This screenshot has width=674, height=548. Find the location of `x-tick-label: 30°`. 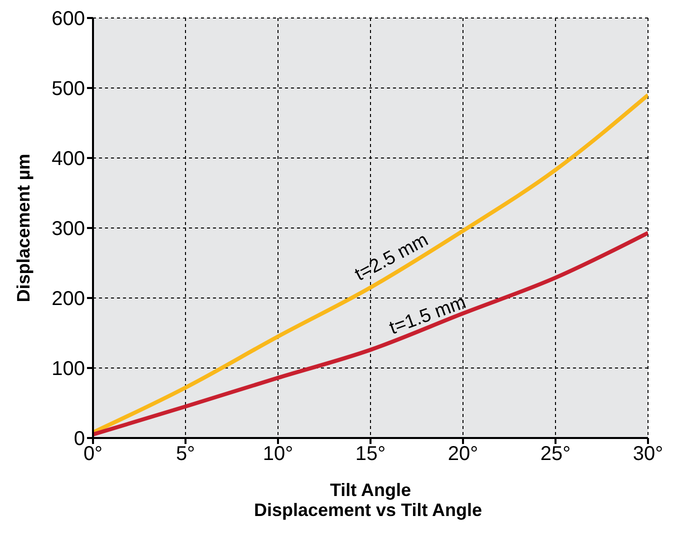

x-tick-label: 30° is located at coordinates (648, 454).